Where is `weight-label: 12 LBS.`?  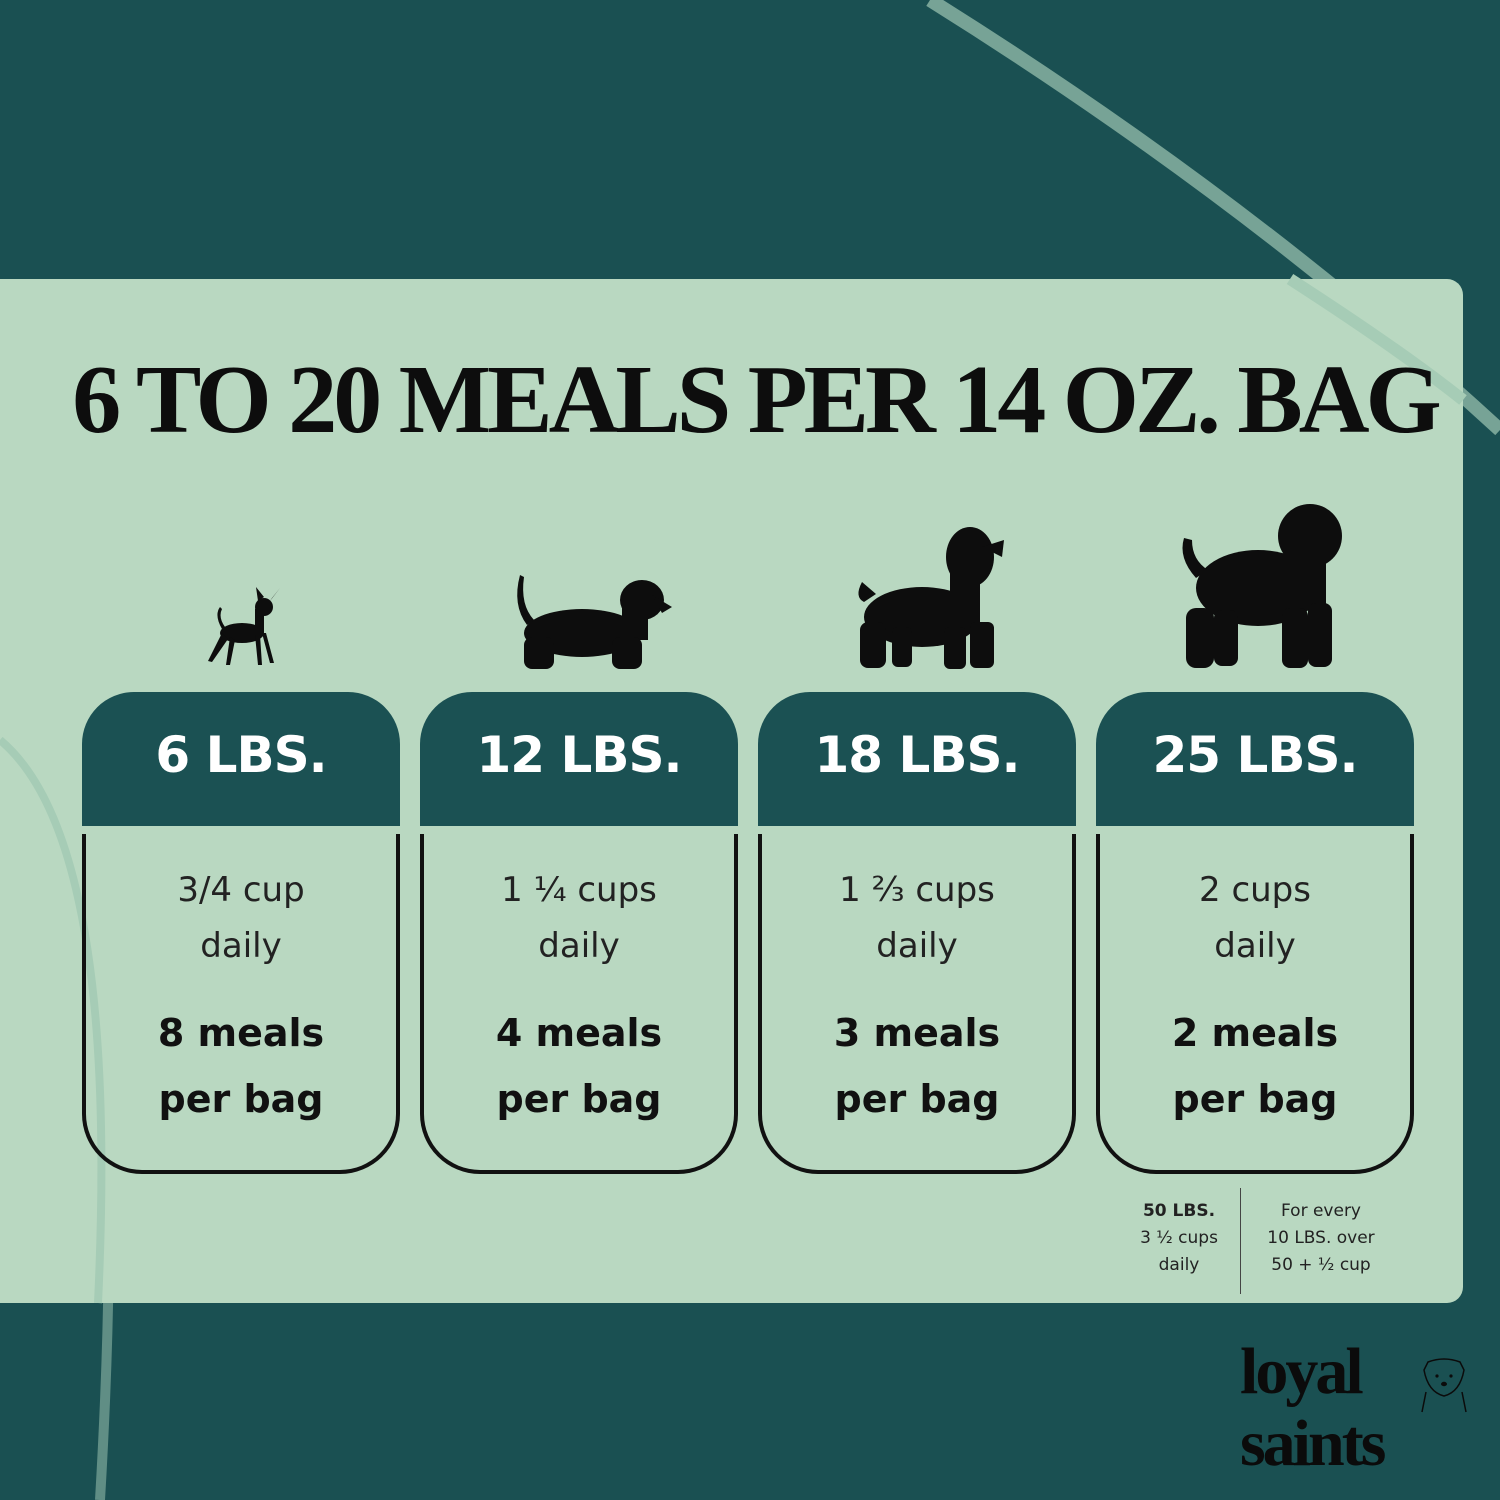
weight-label: 12 LBS. is located at coordinates (579, 755).